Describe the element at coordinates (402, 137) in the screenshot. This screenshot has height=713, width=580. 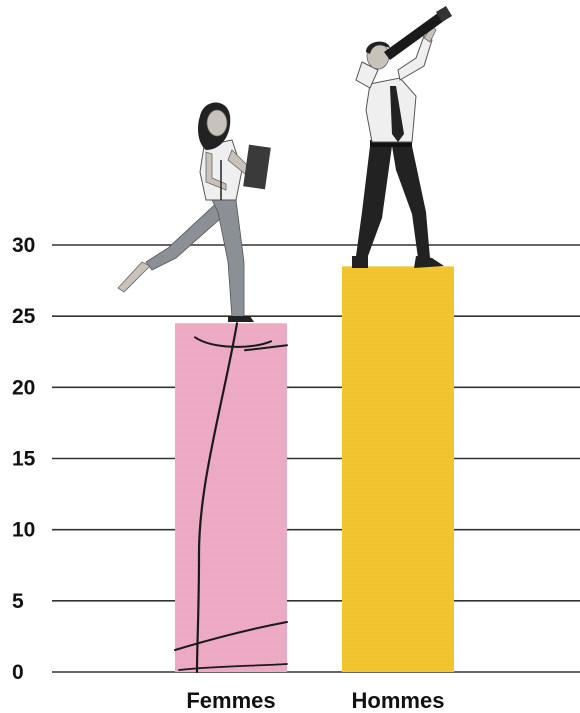
I see `man-with-telescope-figure` at that location.